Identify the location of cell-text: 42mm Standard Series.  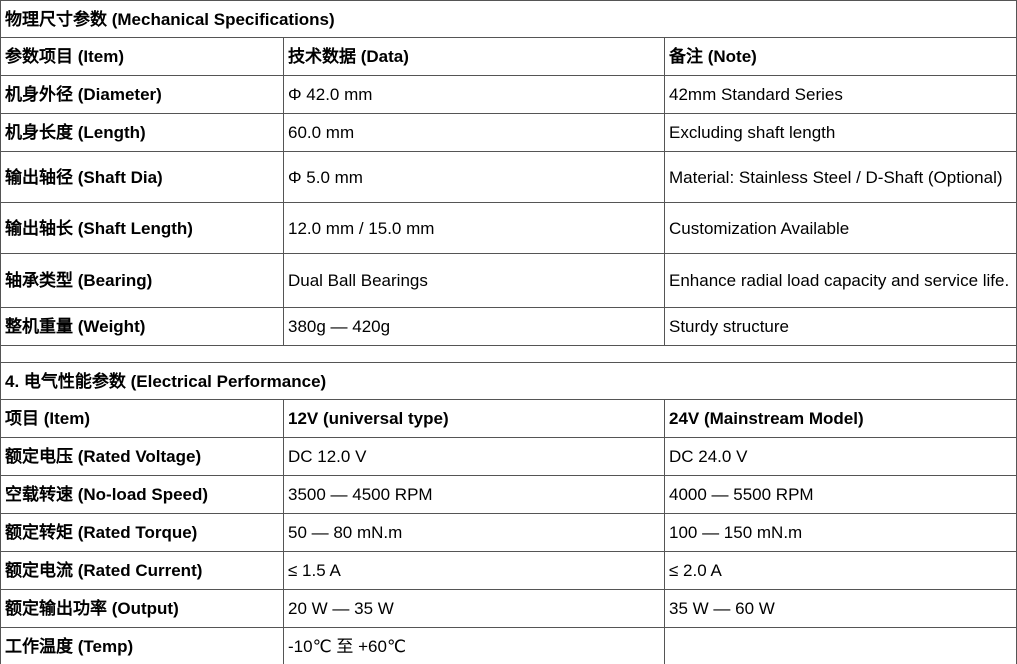
(756, 94).